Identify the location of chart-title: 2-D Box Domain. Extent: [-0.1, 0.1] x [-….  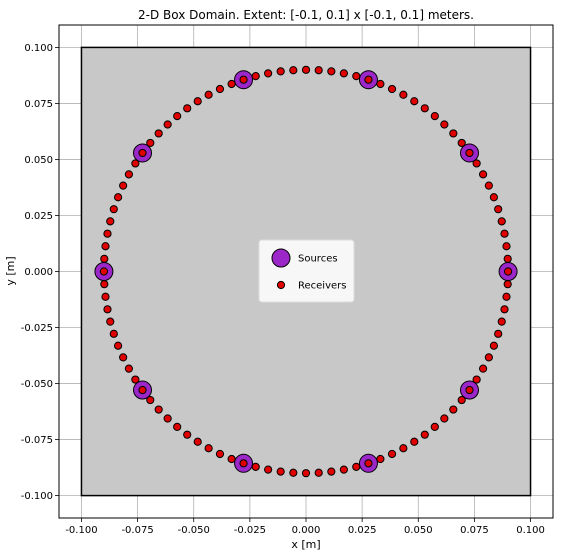
(306, 15).